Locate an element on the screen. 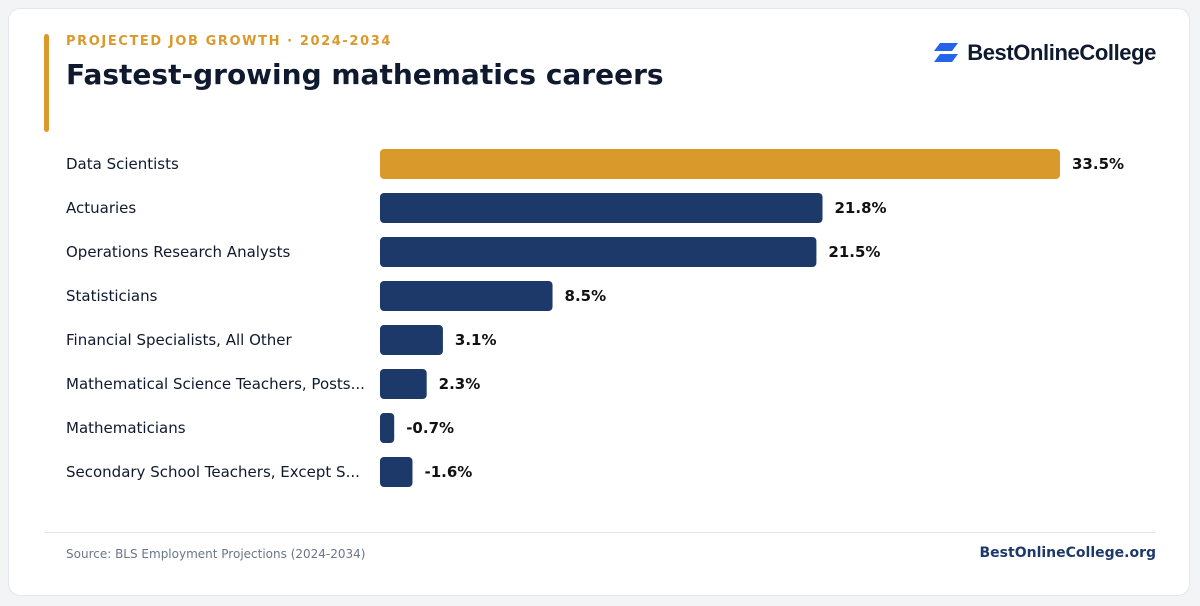 This screenshot has width=1200, height=606. value-label: 21.8% is located at coordinates (861, 208).